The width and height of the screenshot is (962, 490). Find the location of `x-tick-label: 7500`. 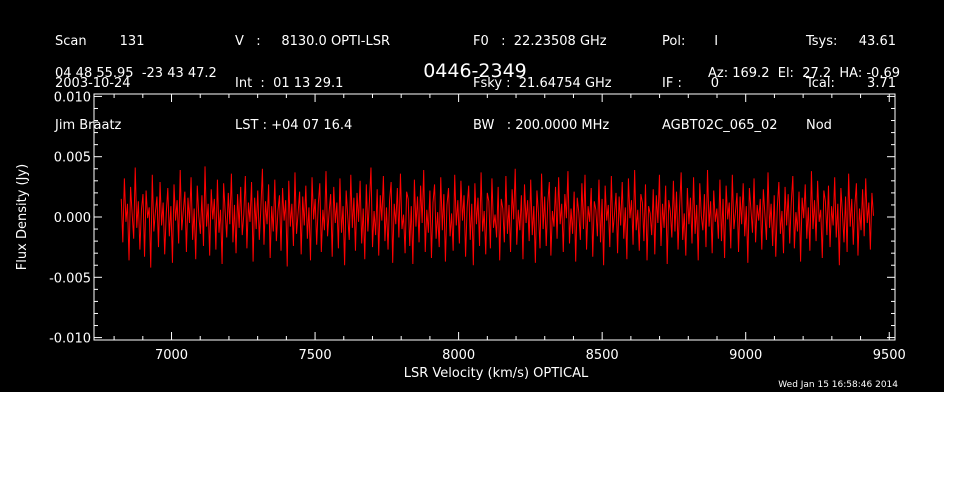

x-tick-label: 7500 is located at coordinates (315, 355).